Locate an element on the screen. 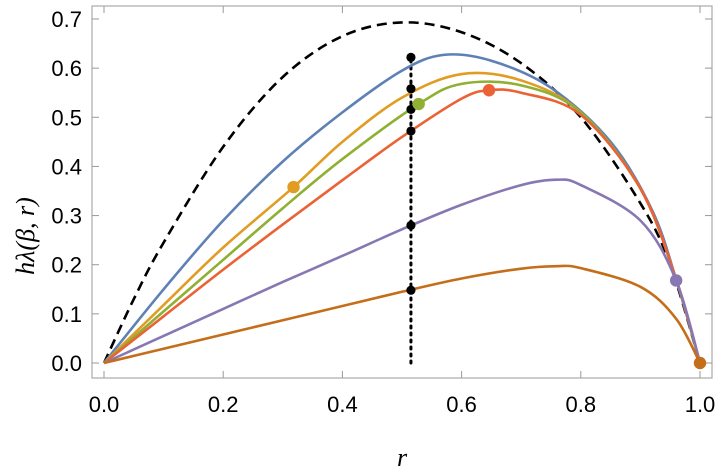  y-tick-label: 0.2 is located at coordinates (66, 265).